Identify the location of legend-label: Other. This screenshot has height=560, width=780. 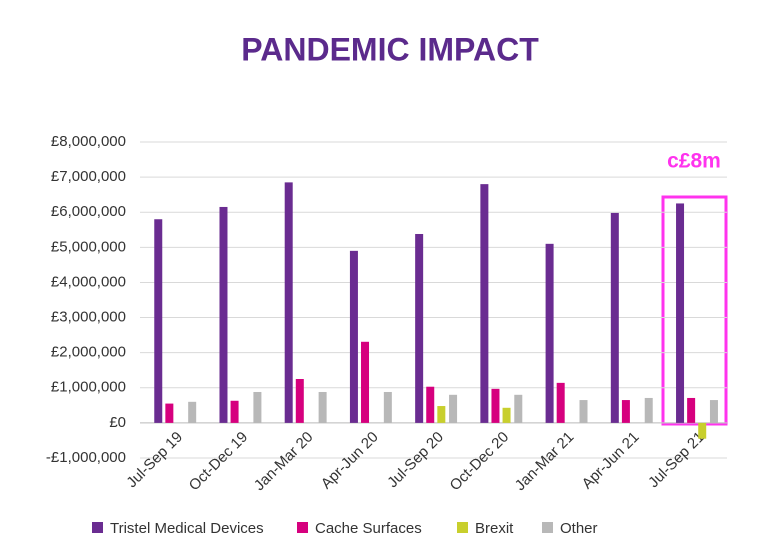
(579, 528).